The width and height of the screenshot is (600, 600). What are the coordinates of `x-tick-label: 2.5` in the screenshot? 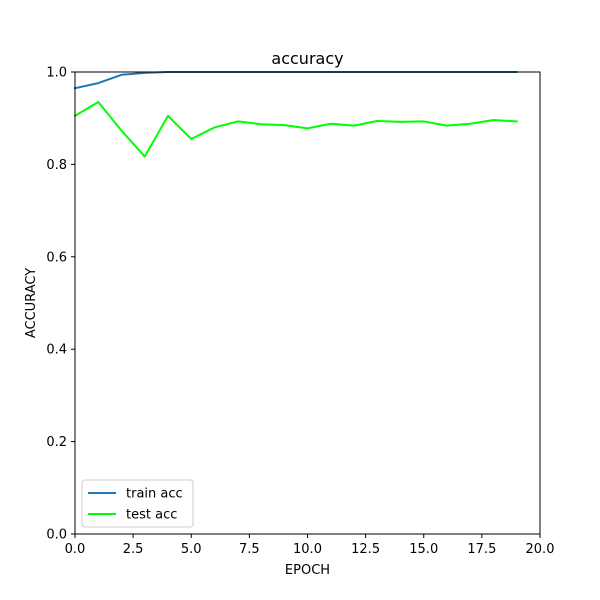 It's located at (133, 549).